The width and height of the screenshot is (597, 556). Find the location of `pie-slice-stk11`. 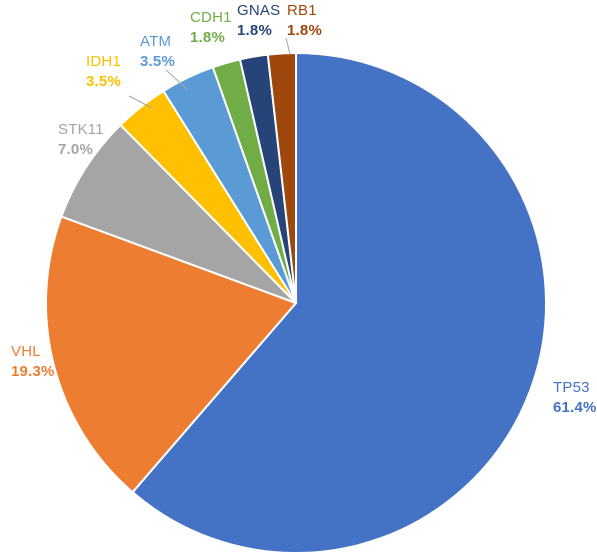

pie-slice-stk11 is located at coordinates (178, 213).